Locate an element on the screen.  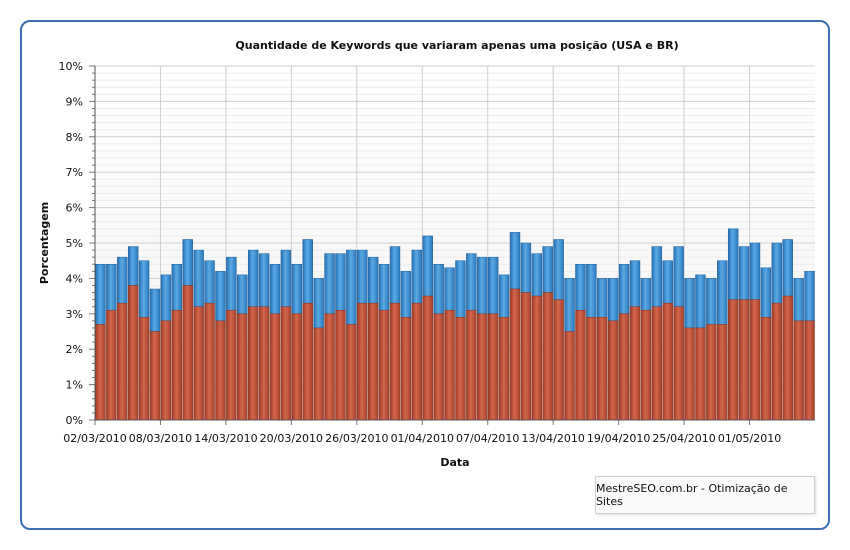
y-tick-label: 10% is located at coordinates (71, 66).